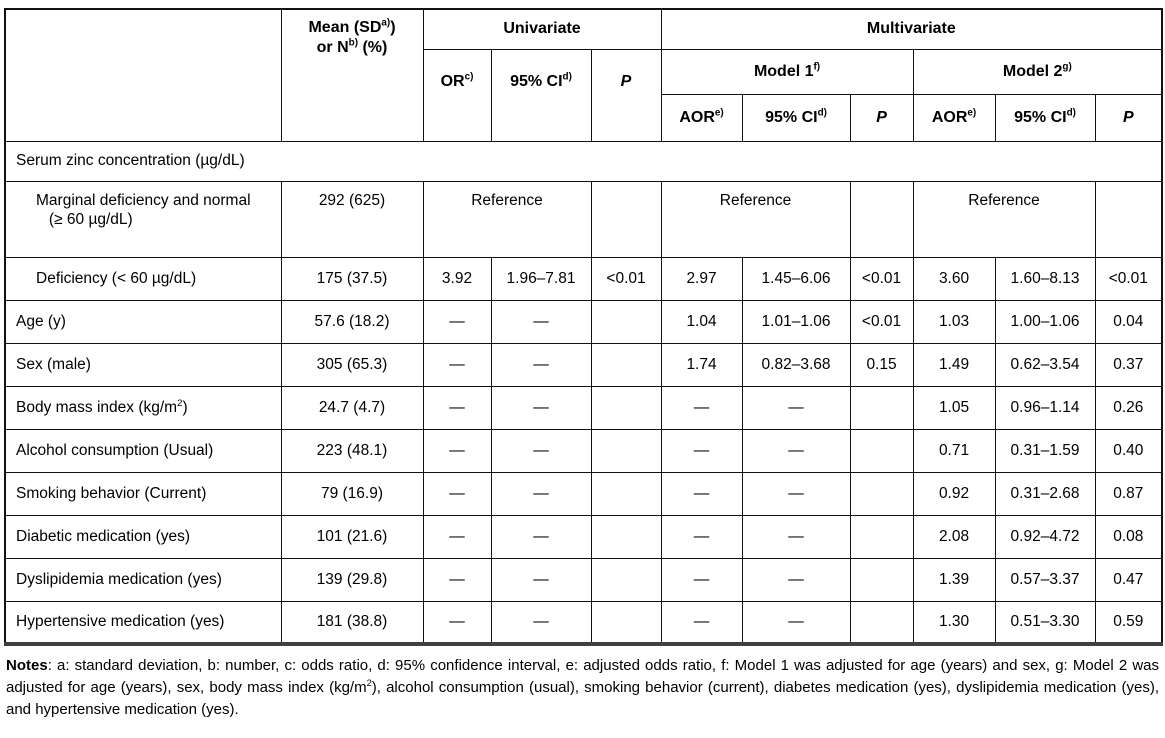 The width and height of the screenshot is (1165, 738). I want to click on mean-header: Mean (SDa)) or Nb) (%), so click(352, 75).